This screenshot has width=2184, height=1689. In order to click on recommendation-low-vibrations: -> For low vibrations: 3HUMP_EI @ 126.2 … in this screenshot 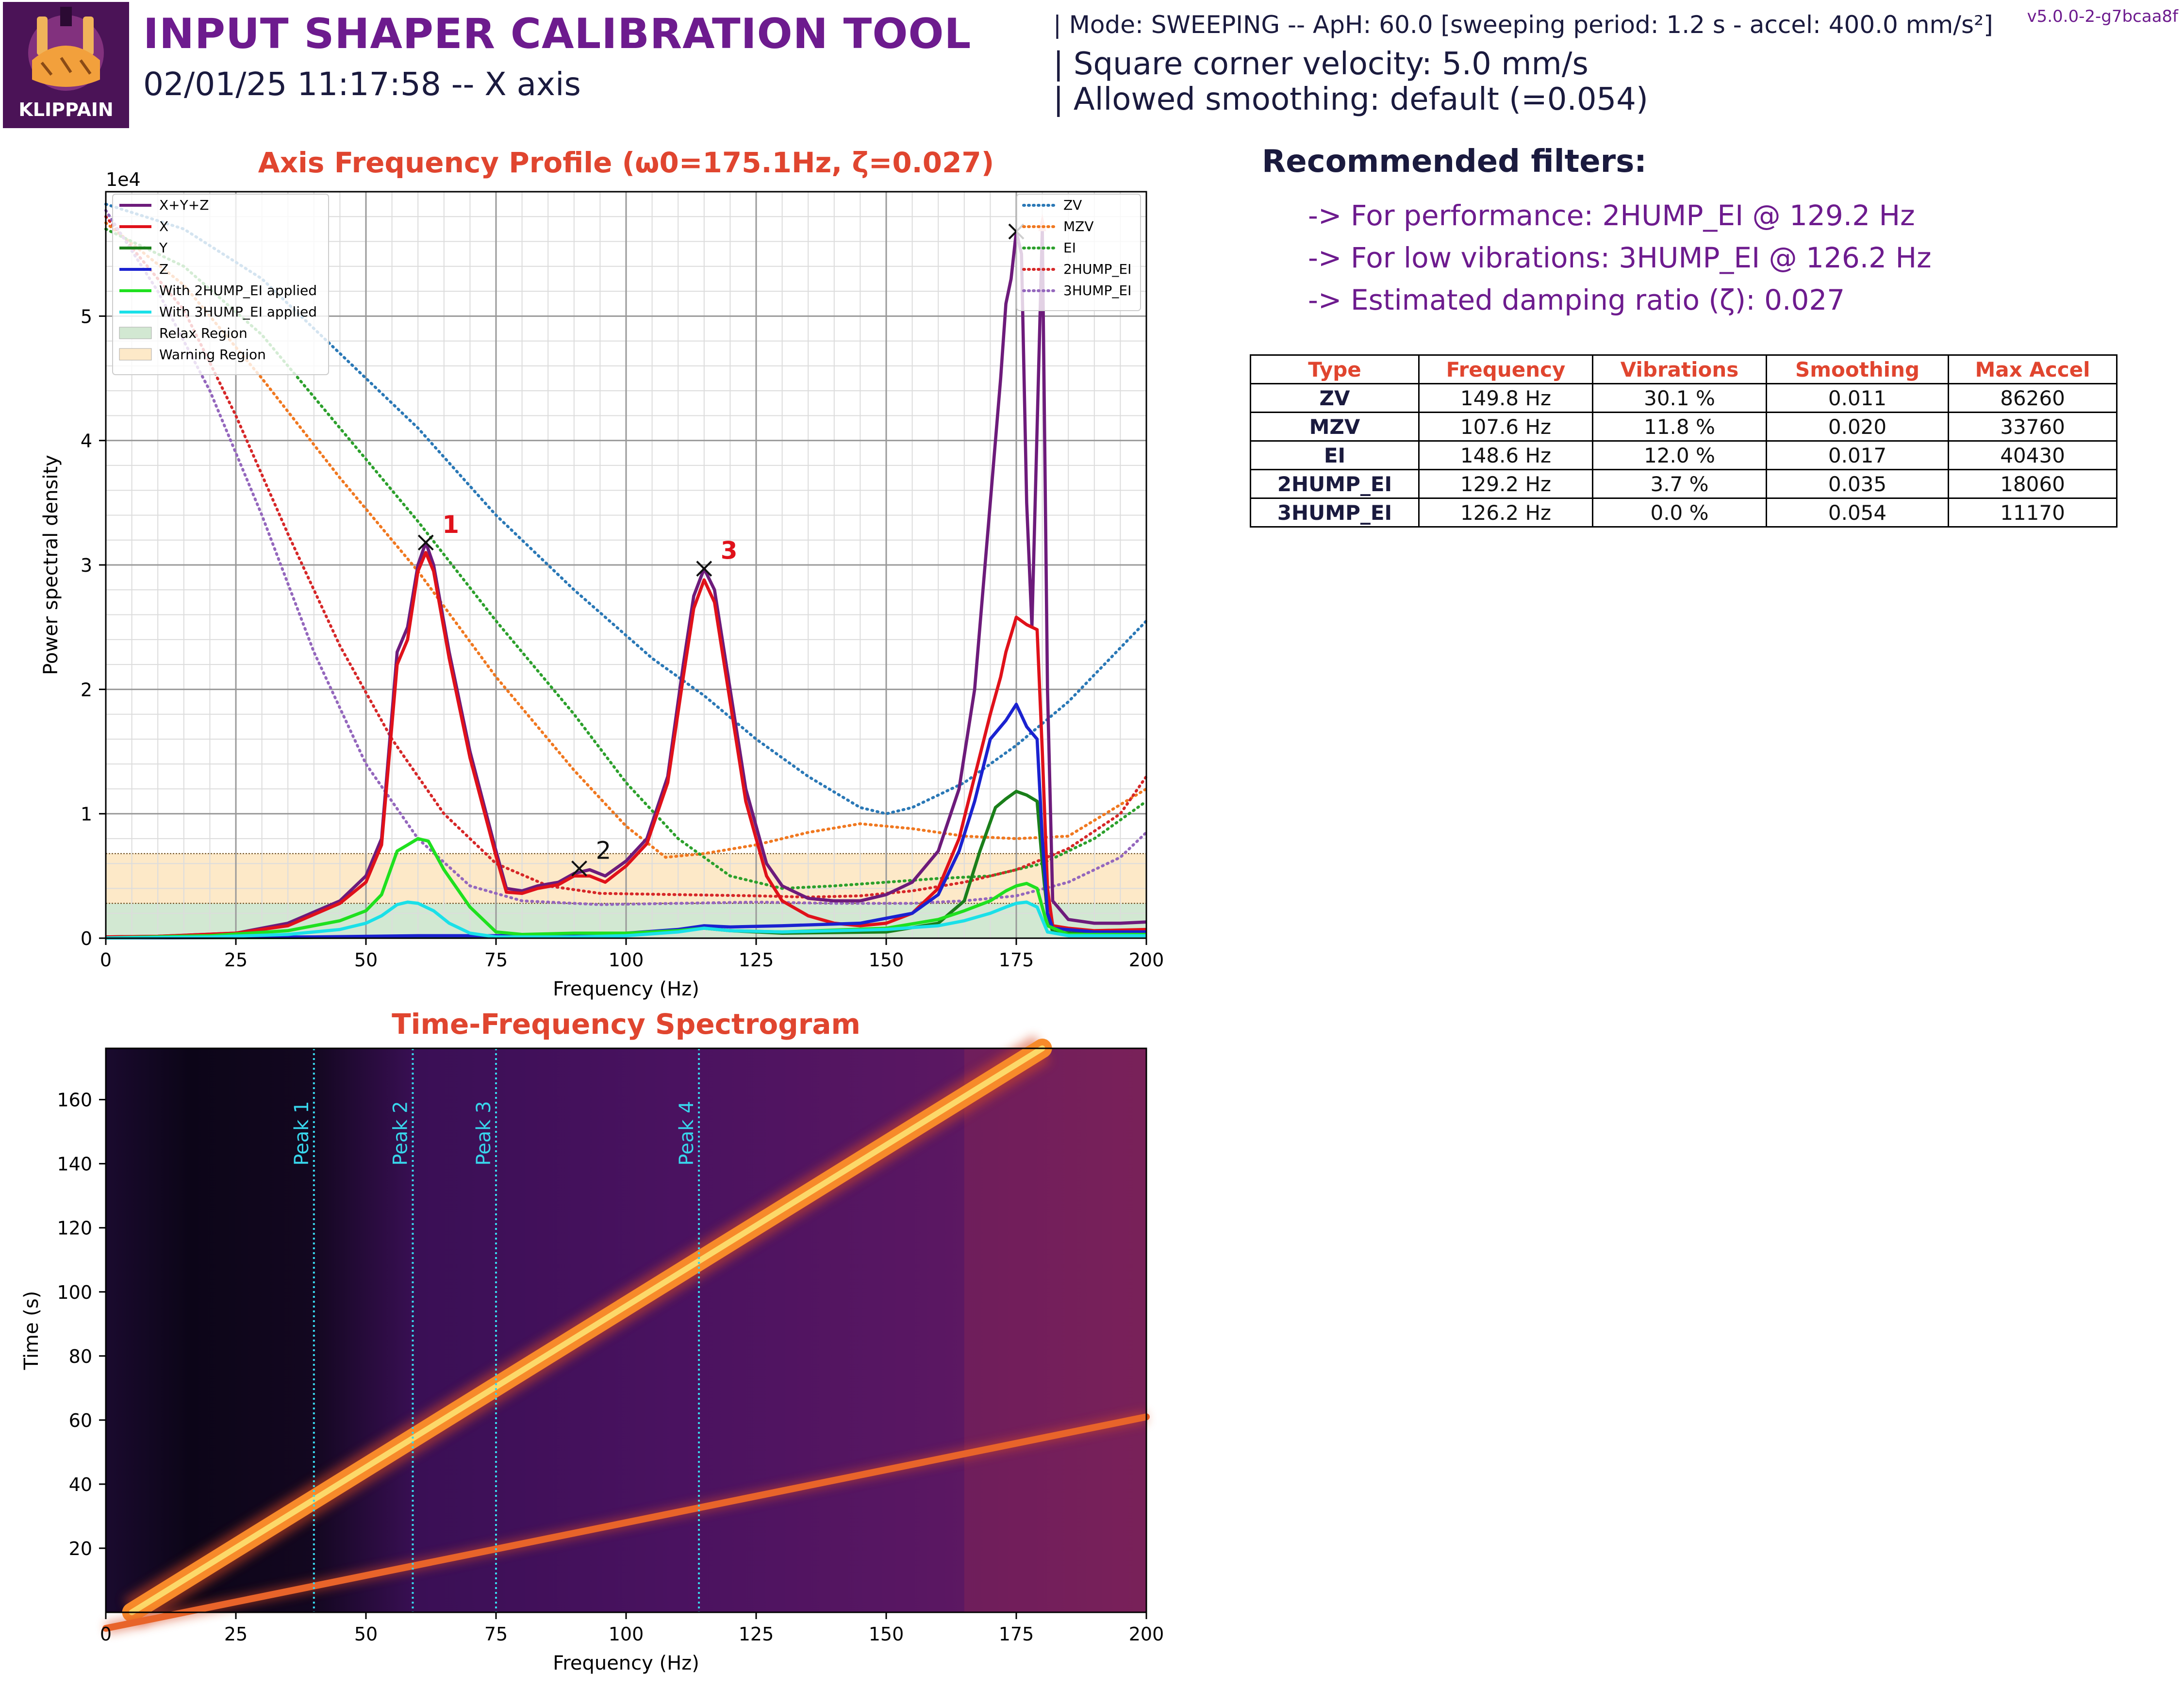, I will do `click(1620, 257)`.